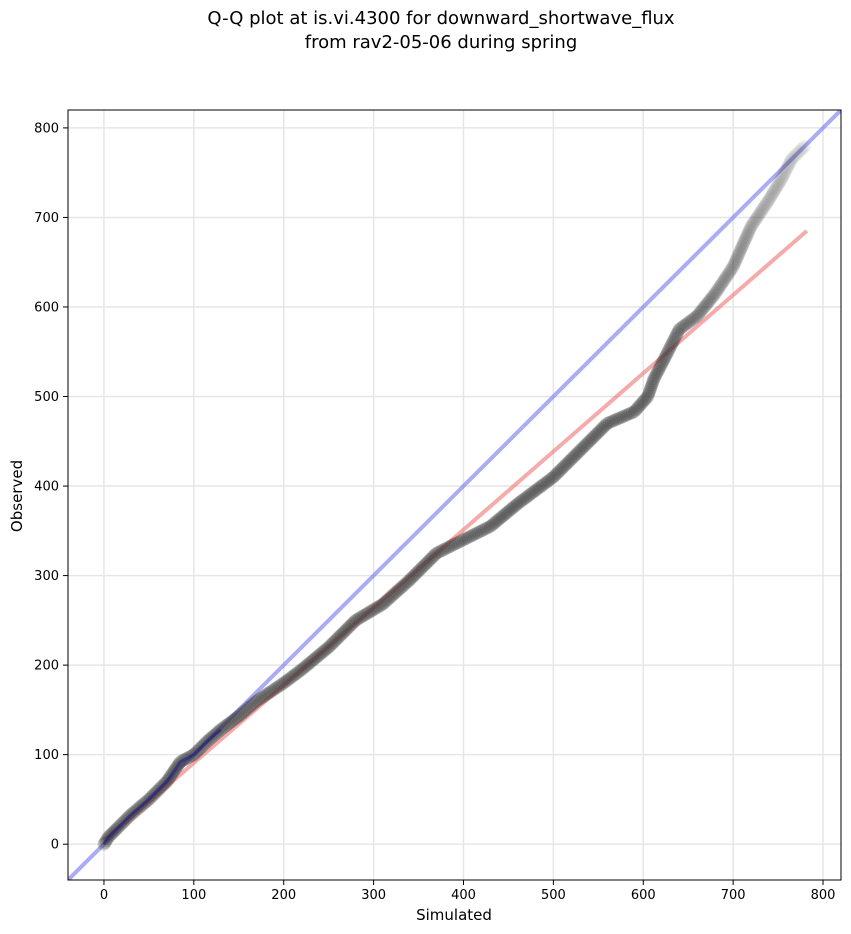 This screenshot has height=934, width=851. I want to click on x-tick-label-7: 700, so click(733, 895).